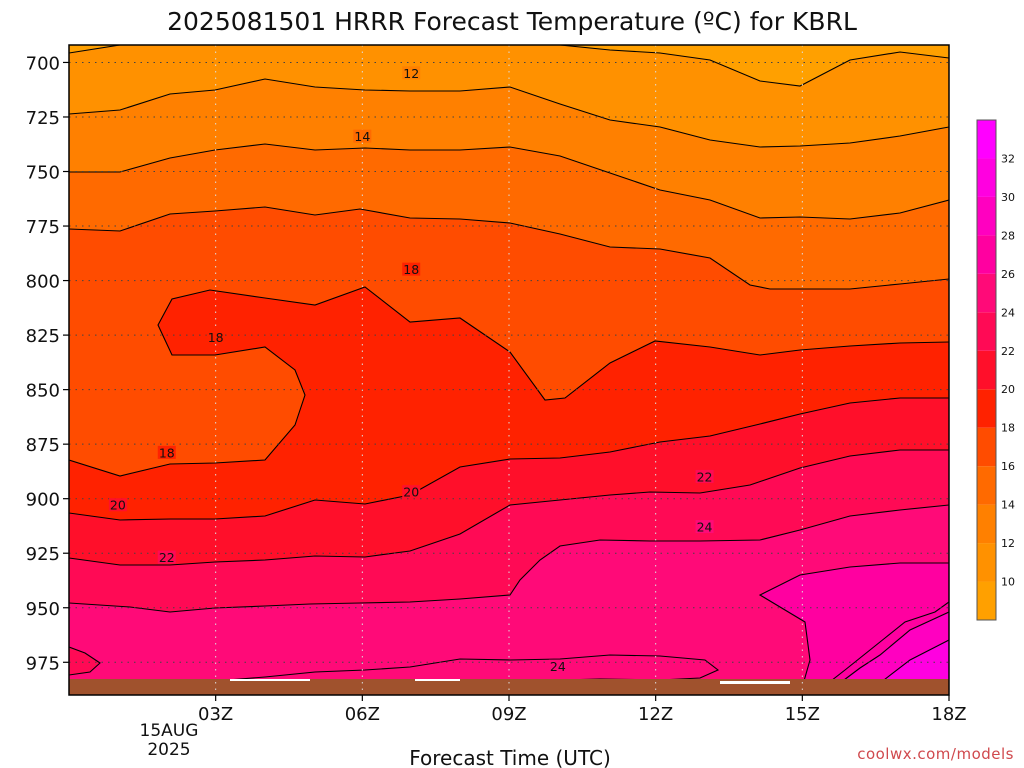  I want to click on x-tick-label: 06Z, so click(362, 714).